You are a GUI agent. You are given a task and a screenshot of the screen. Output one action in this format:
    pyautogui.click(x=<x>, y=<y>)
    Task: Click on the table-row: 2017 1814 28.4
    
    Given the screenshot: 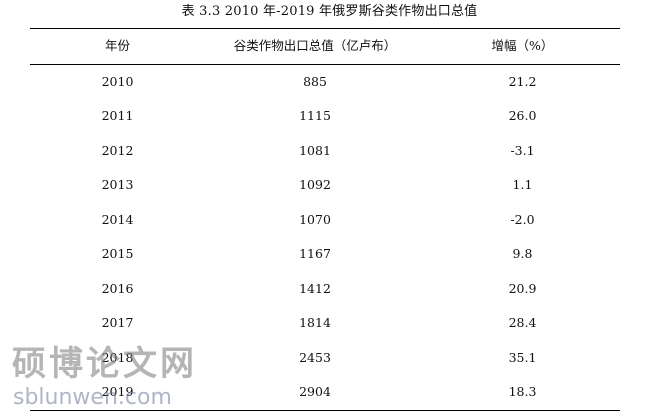 What is the action you would take?
    pyautogui.click(x=325, y=323)
    